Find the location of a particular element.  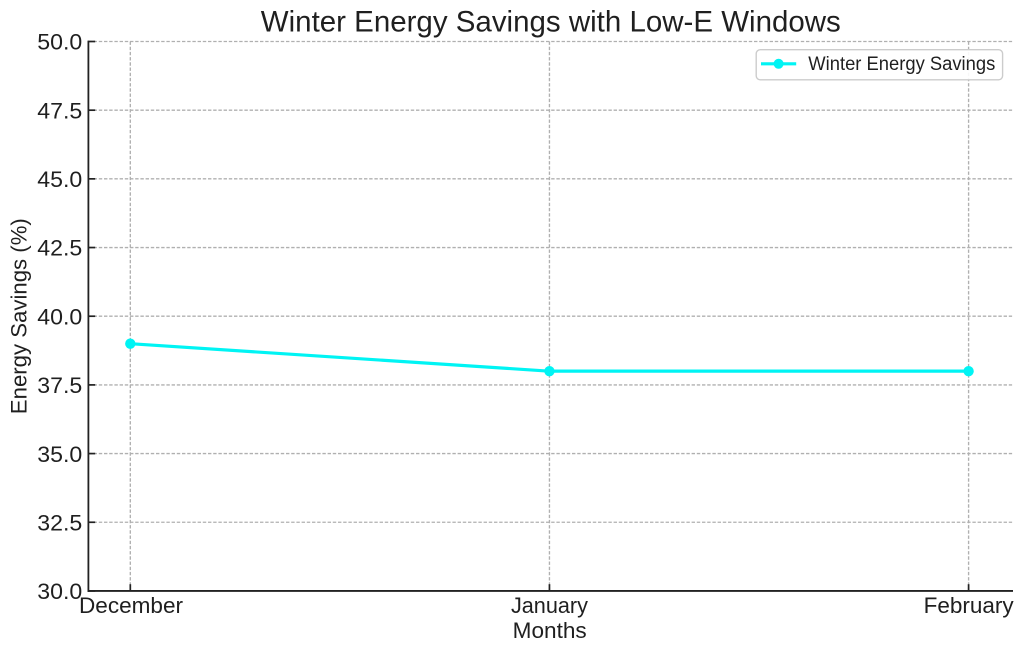

svg-text: Months is located at coordinates (550, 630).